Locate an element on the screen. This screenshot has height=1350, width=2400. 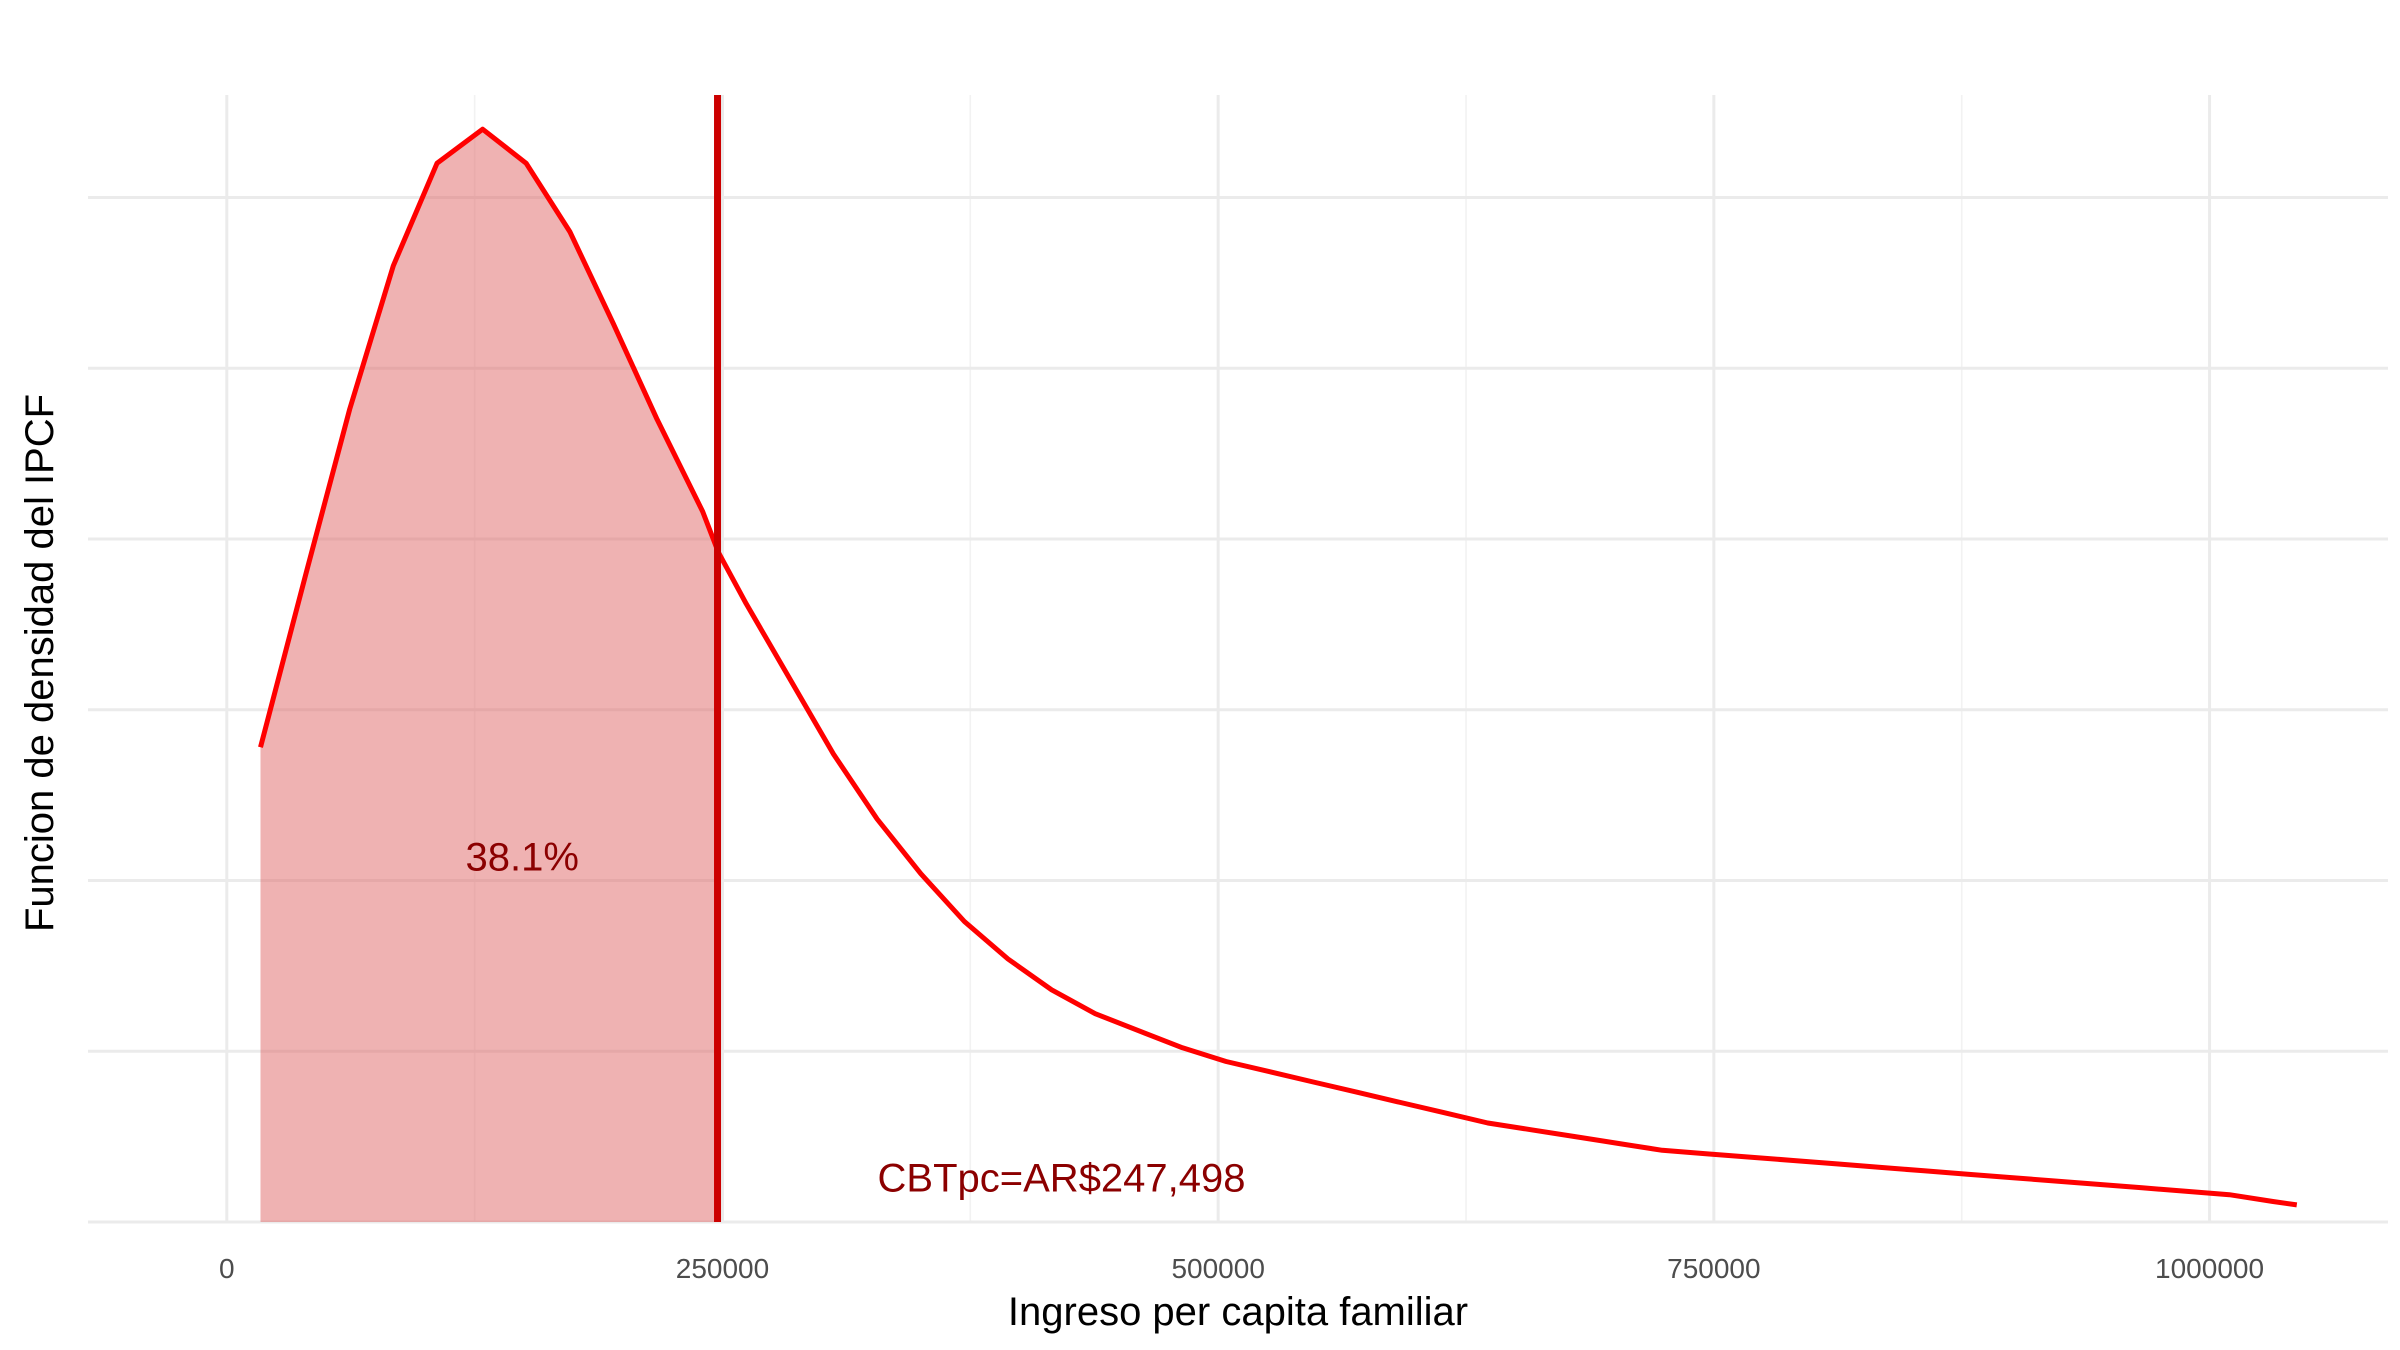
x-tick-label-2: 500000 is located at coordinates (1217, 1268).